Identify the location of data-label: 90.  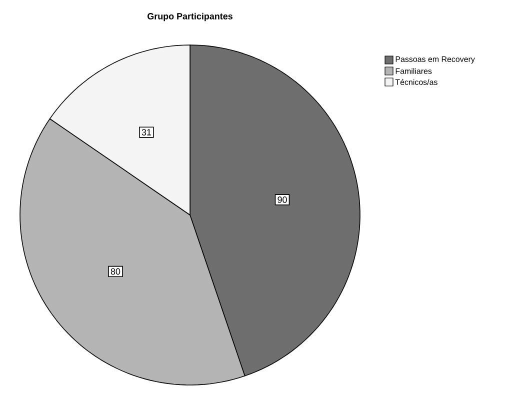
(282, 199).